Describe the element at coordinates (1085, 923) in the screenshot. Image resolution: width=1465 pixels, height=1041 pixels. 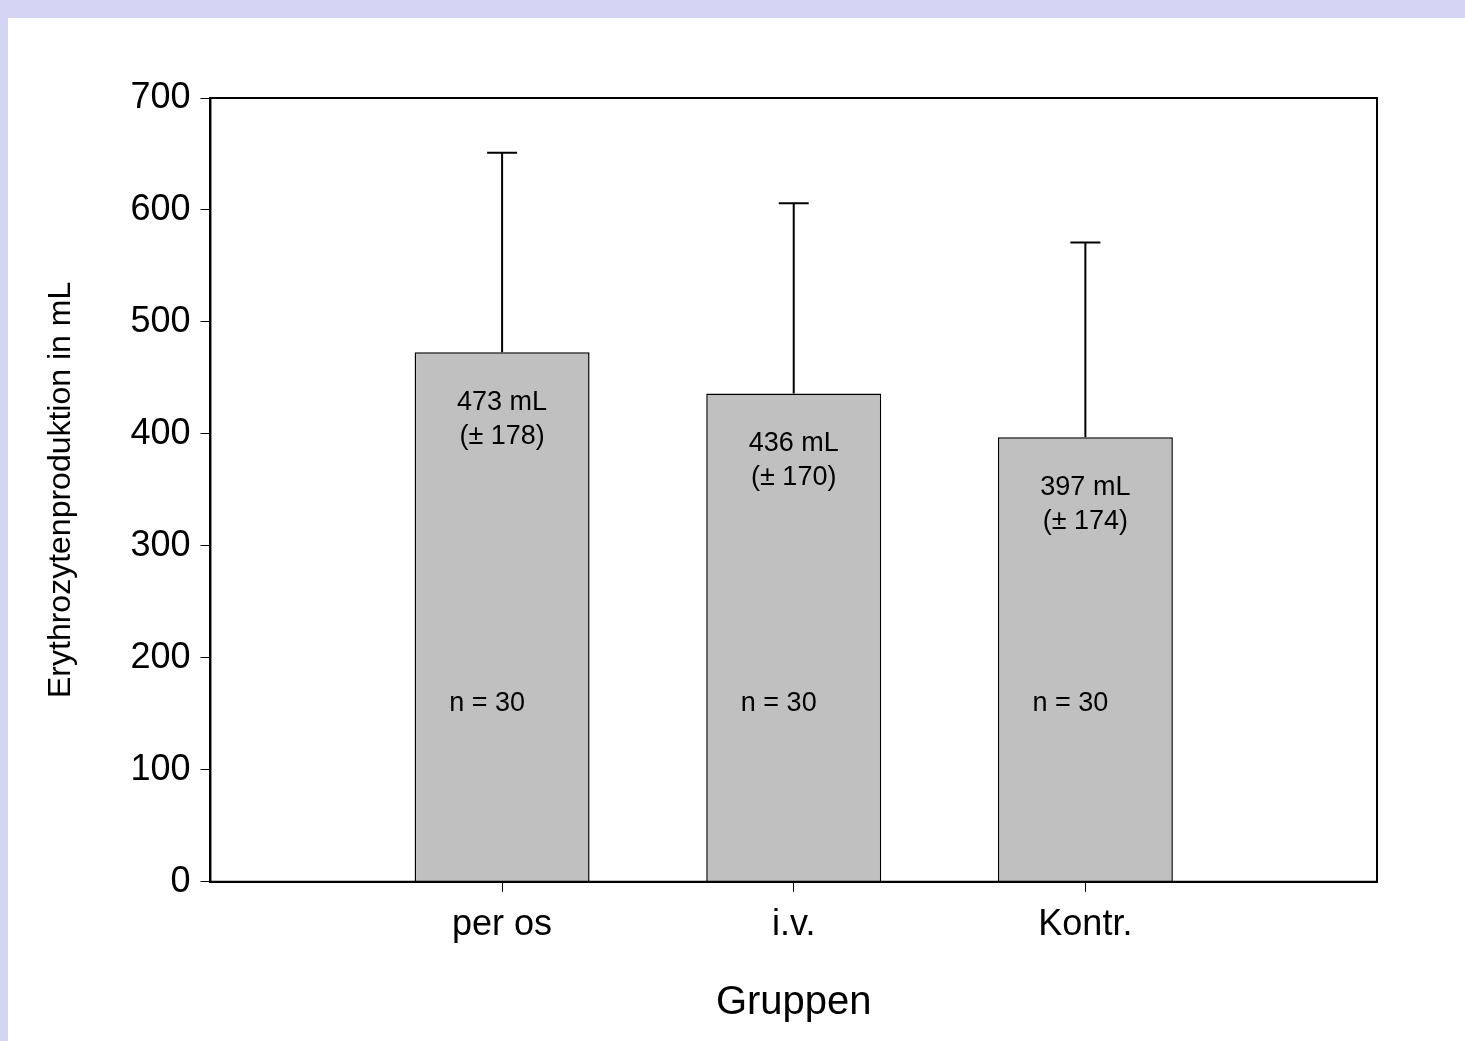
I see `x-tick-label: Kontr.` at that location.